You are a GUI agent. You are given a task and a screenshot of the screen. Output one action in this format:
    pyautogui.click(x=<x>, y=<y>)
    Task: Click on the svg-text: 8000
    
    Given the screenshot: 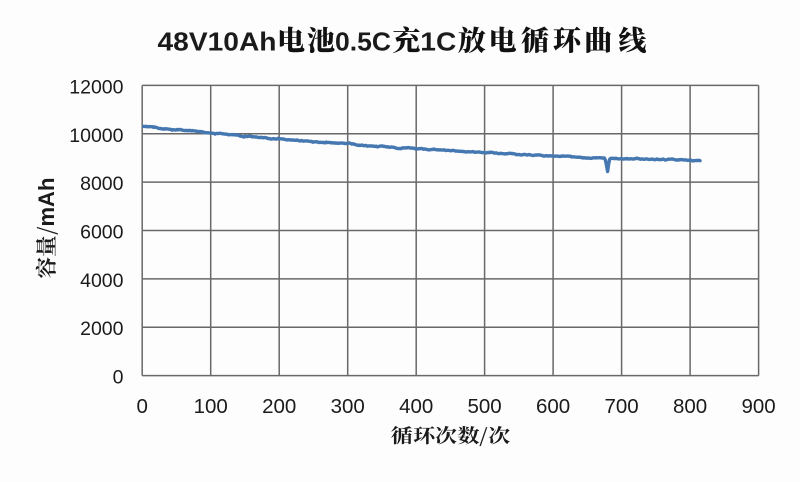 What is the action you would take?
    pyautogui.click(x=102, y=184)
    